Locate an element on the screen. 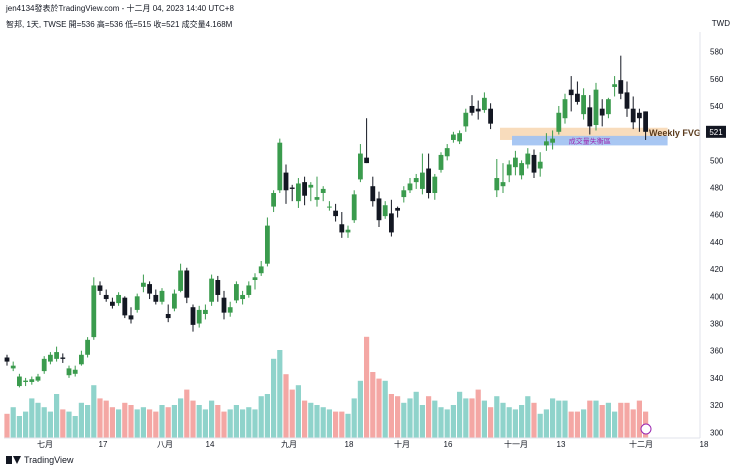 Image resolution: width=740 pixels, height=470 pixels. last-price-label: 521 is located at coordinates (716, 132).